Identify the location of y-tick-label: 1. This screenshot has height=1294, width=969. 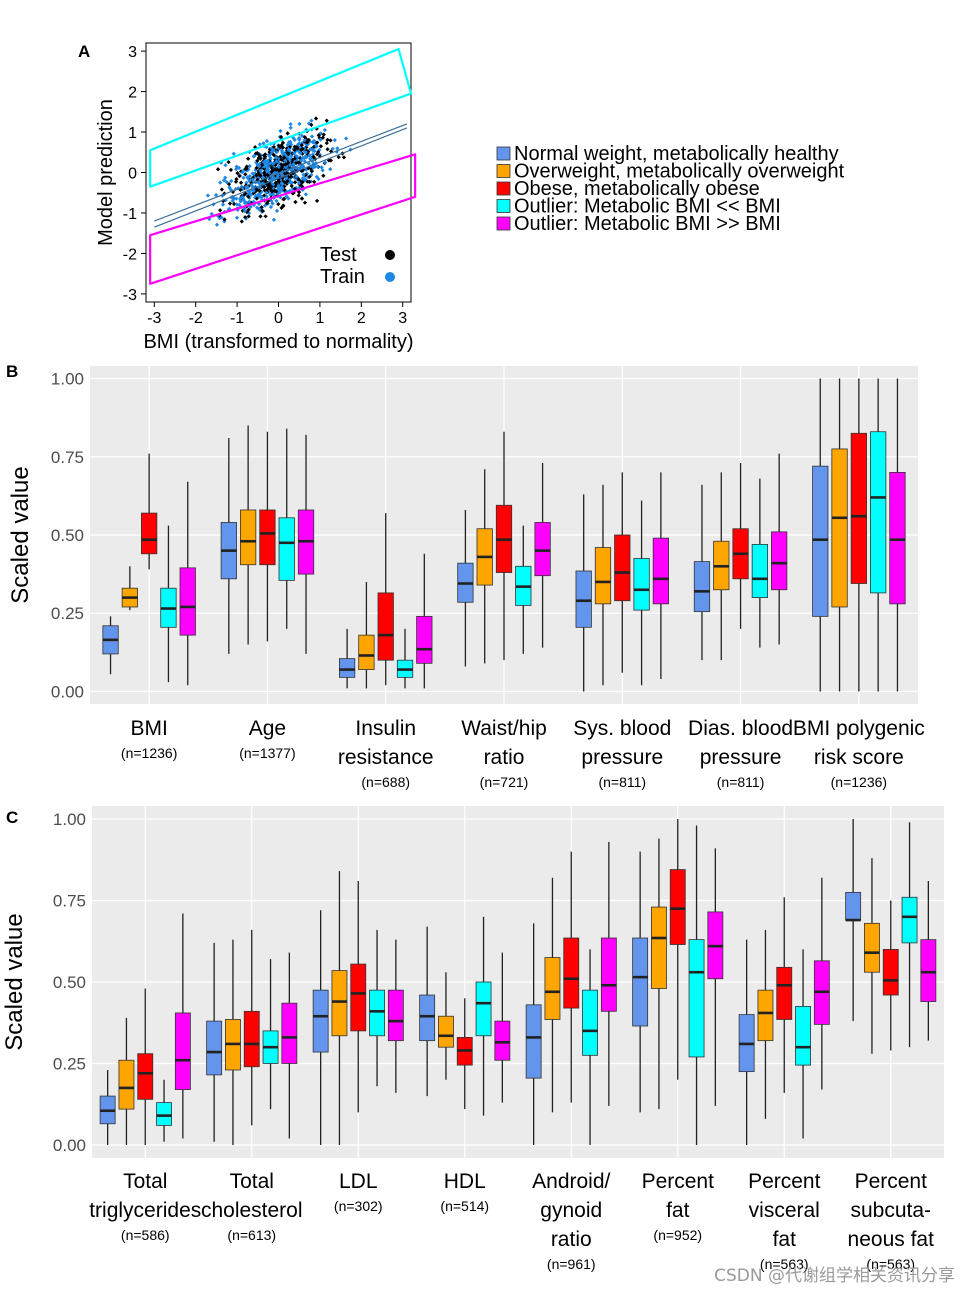
(132, 133).